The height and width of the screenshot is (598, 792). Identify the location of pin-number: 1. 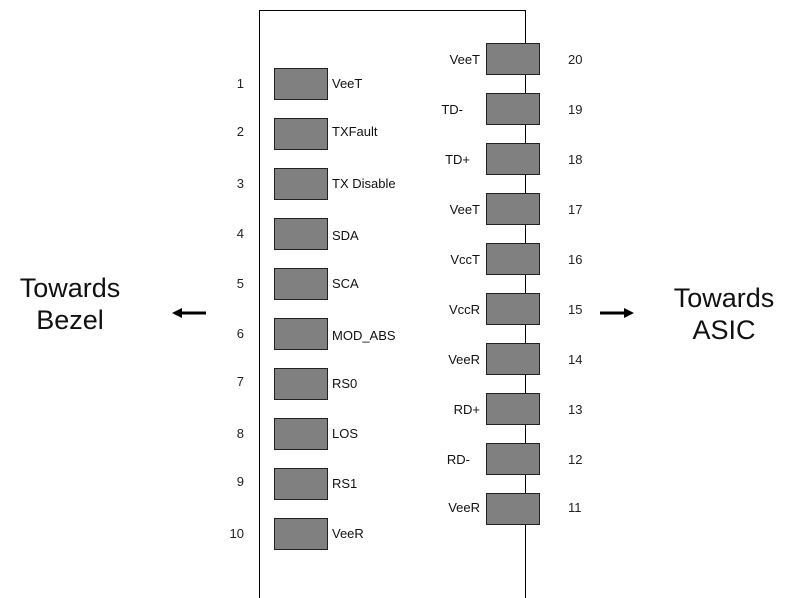
(240, 83).